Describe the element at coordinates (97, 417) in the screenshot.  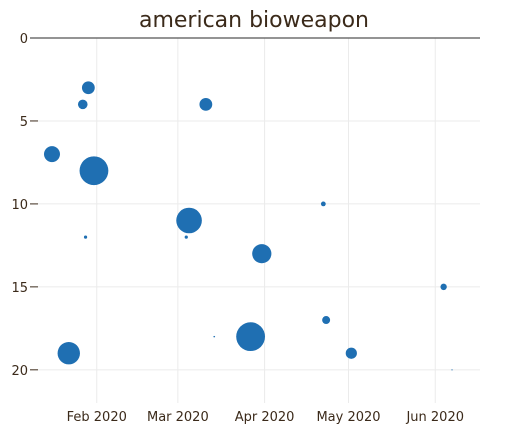
I see `x-tick-label: Feb 2020` at that location.